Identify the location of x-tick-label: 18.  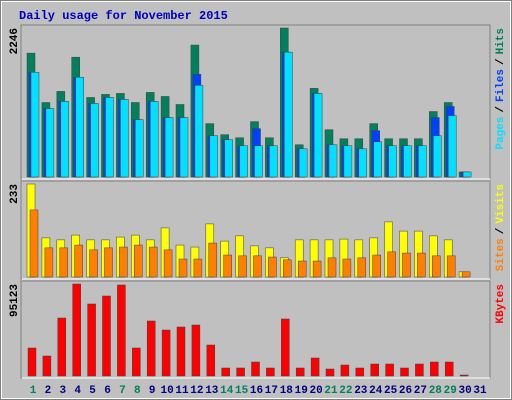
(287, 391).